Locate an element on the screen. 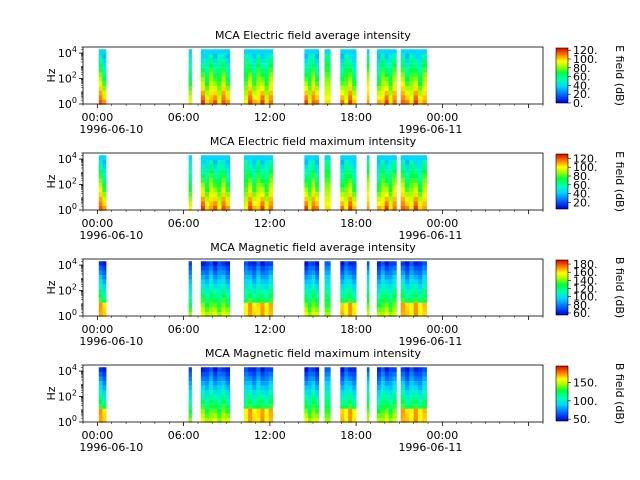  colorbar-frame is located at coordinates (562, 75).